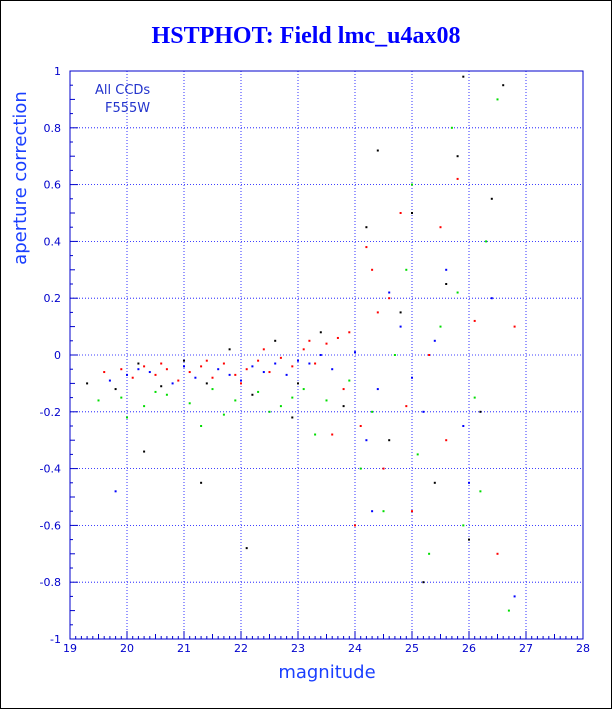 The height and width of the screenshot is (709, 612). Describe the element at coordinates (122, 90) in the screenshot. I see `annotation-ccds: All CCDs` at that location.